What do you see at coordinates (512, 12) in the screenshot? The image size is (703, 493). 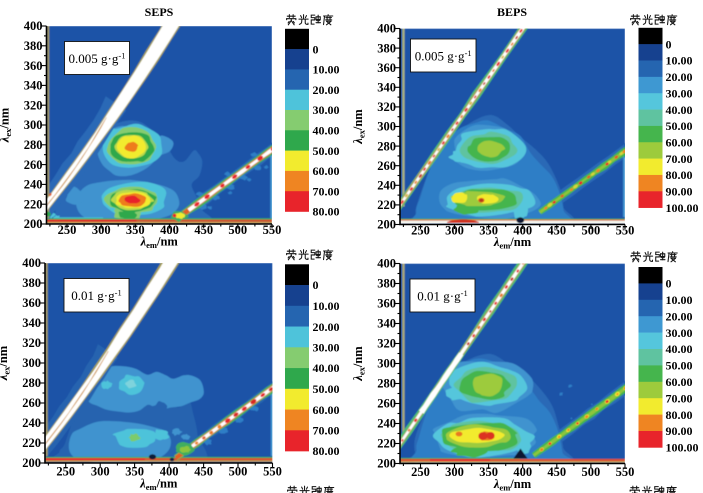 I see `svg-text: BEPS` at bounding box center [512, 12].